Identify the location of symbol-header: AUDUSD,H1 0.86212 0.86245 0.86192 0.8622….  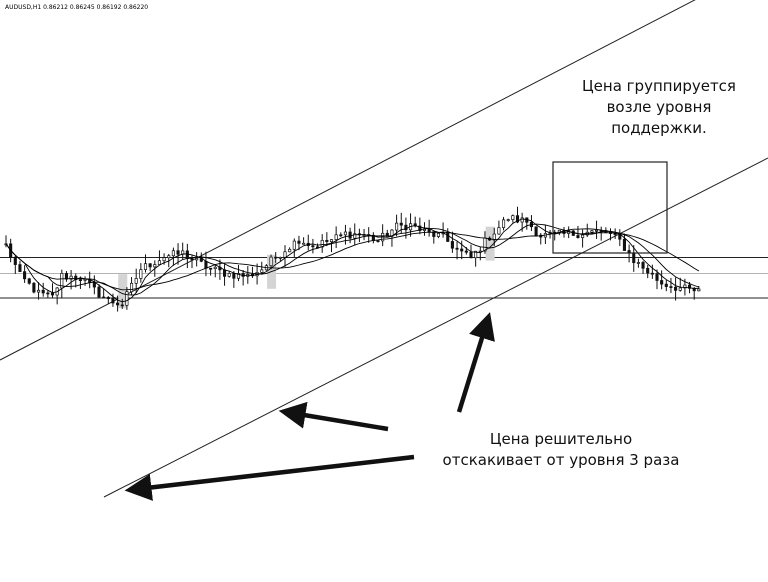
(76, 7).